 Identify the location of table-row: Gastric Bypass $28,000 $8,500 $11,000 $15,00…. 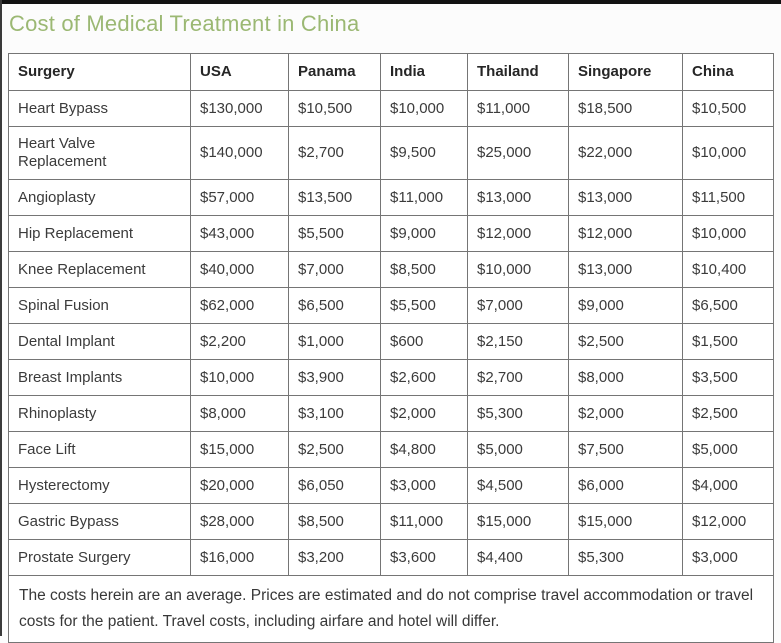
(391, 521).